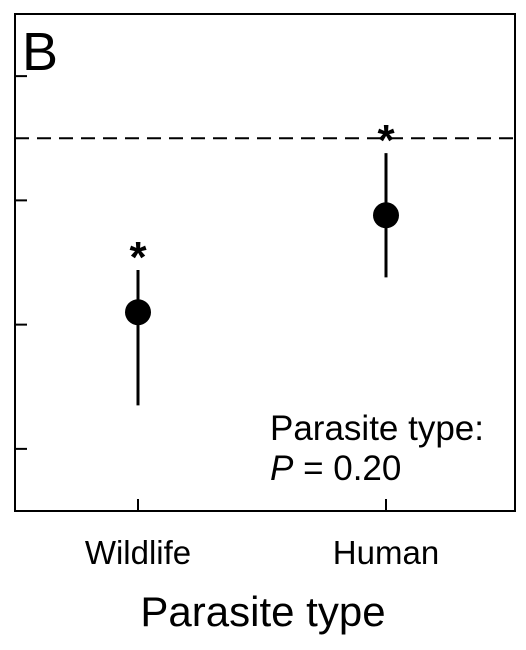 The height and width of the screenshot is (650, 526). I want to click on x-tick-label: Wildlife, so click(138, 552).